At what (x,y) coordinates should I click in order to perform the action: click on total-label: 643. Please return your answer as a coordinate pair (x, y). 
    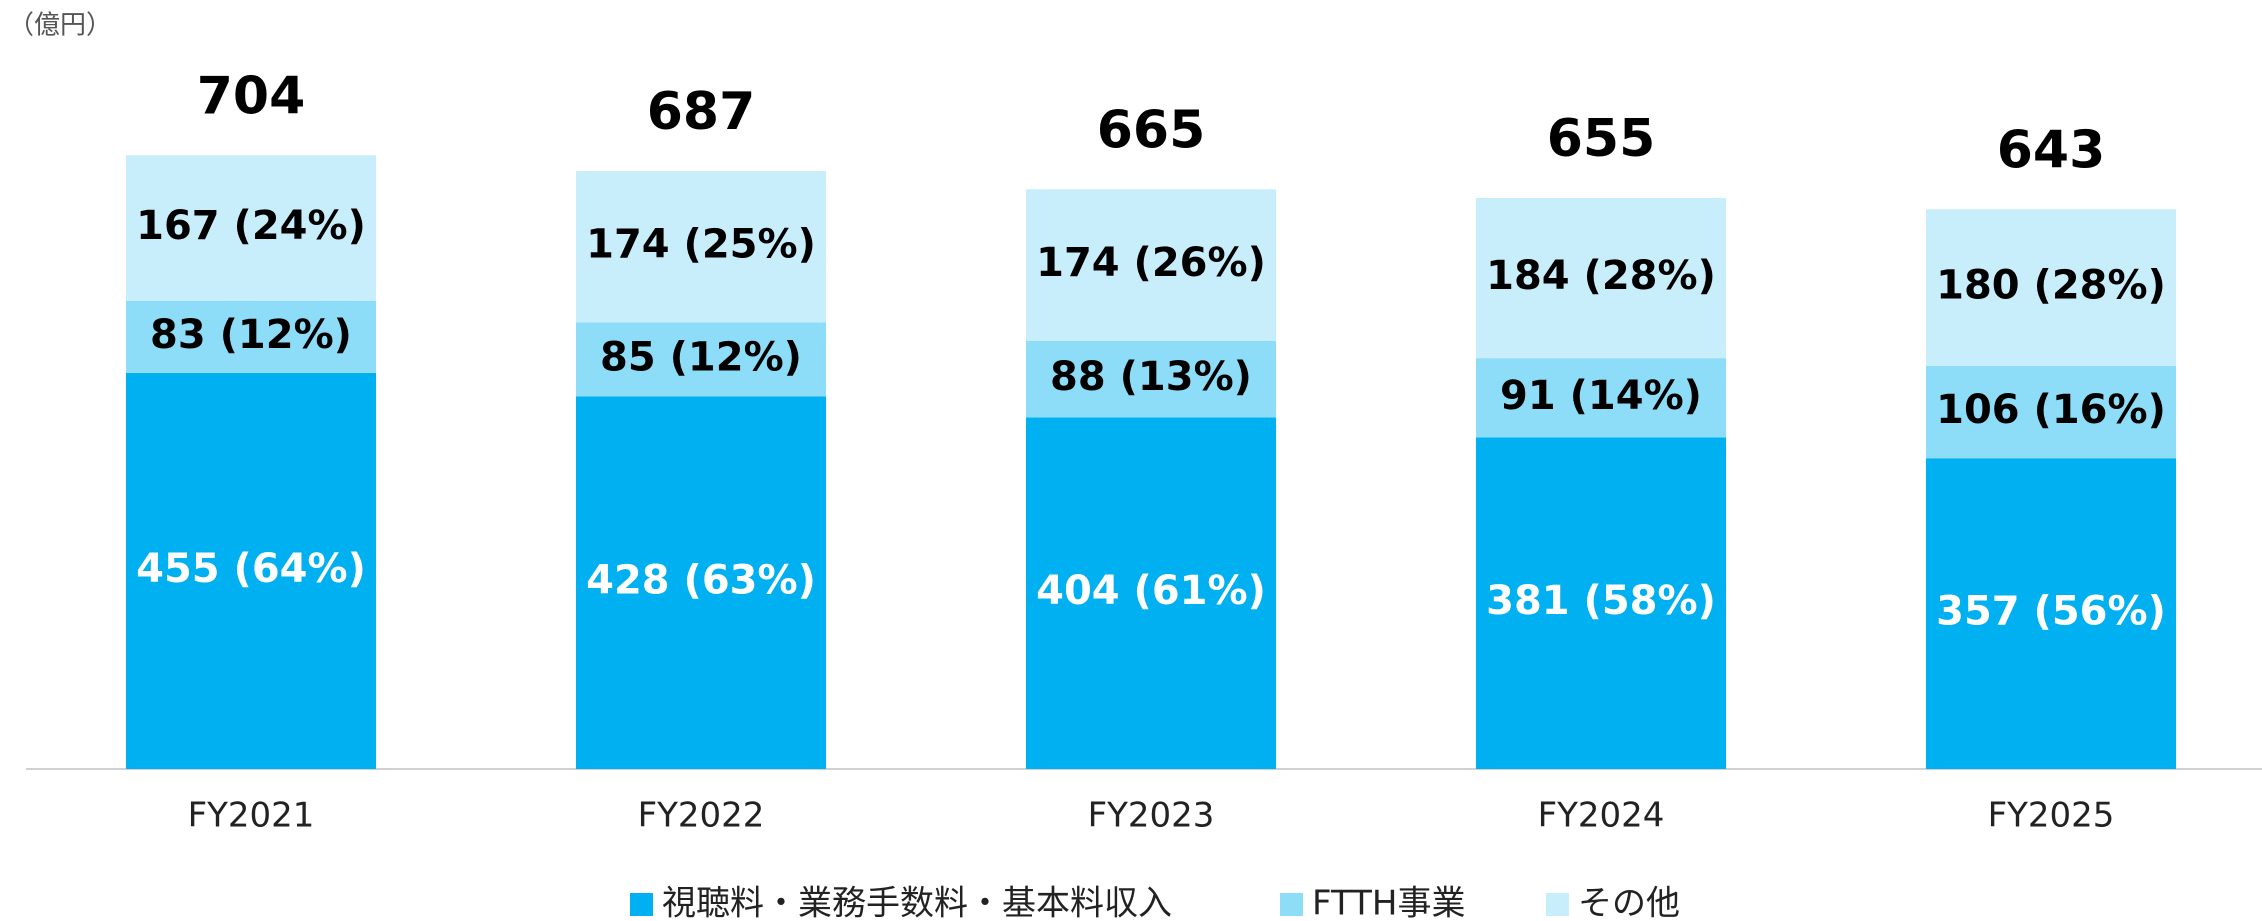
    Looking at the image, I should click on (2051, 150).